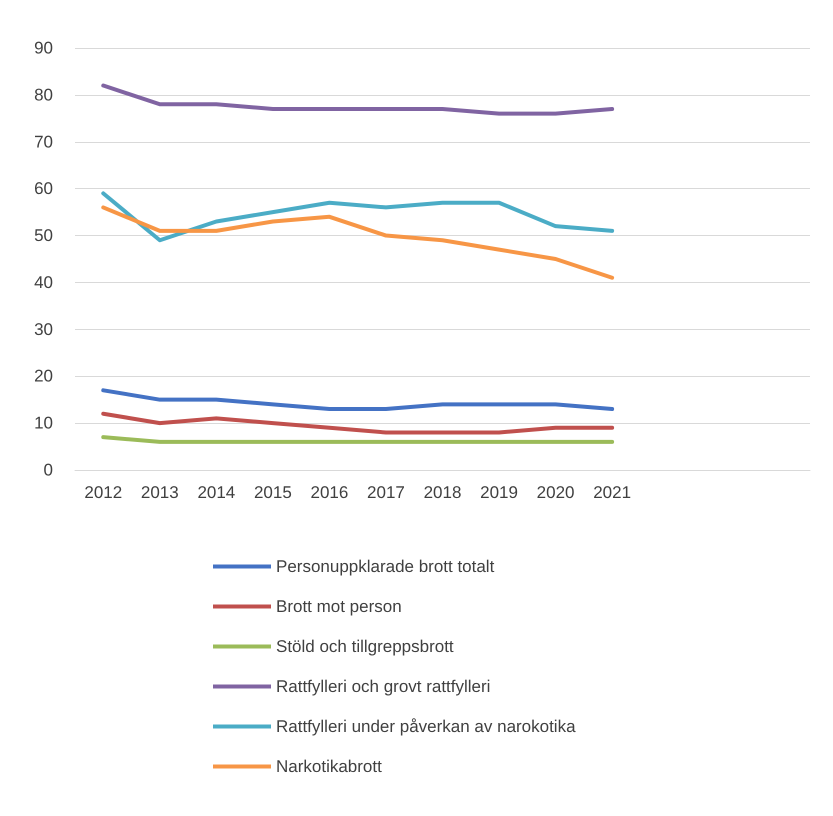  Describe the element at coordinates (383, 686) in the screenshot. I see `legend-label: Rattfylleri och grovt rattfylleri` at that location.